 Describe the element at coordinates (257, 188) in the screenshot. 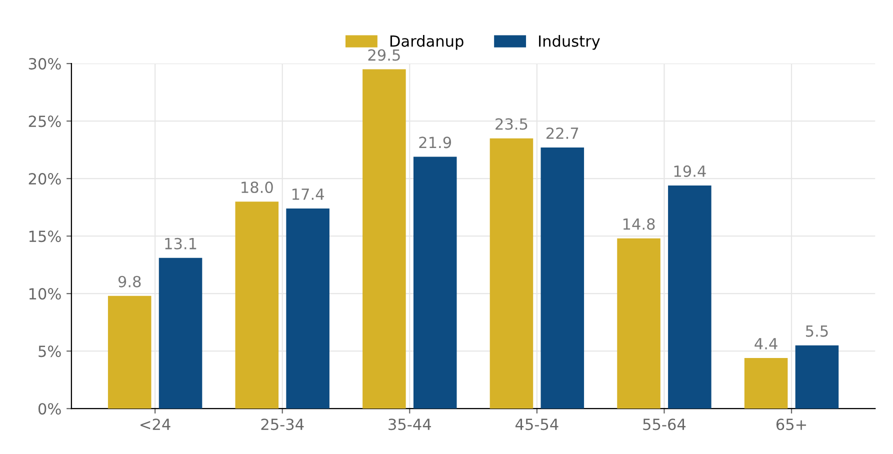

I see `data-label: 18.0` at that location.